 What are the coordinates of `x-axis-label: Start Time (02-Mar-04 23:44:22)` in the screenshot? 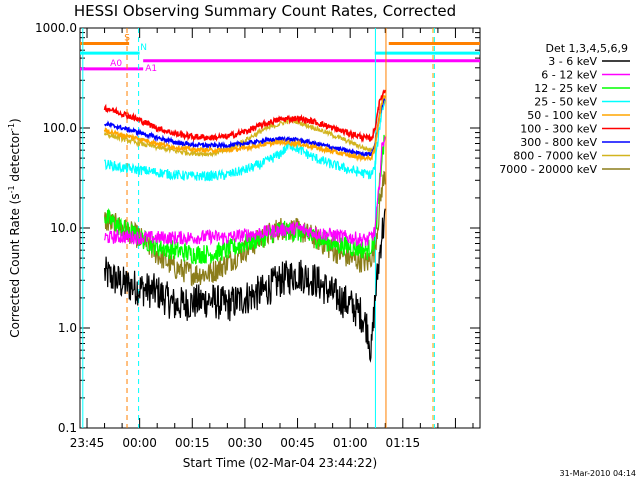 It's located at (280, 463).